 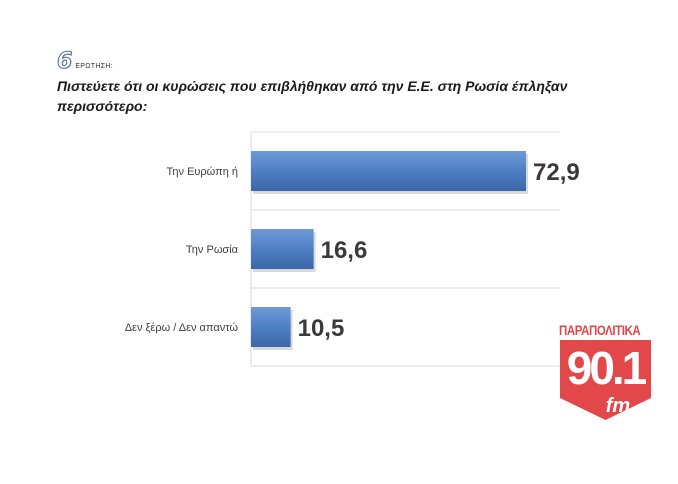 I want to click on data-label: 72,9, so click(x=556, y=172).